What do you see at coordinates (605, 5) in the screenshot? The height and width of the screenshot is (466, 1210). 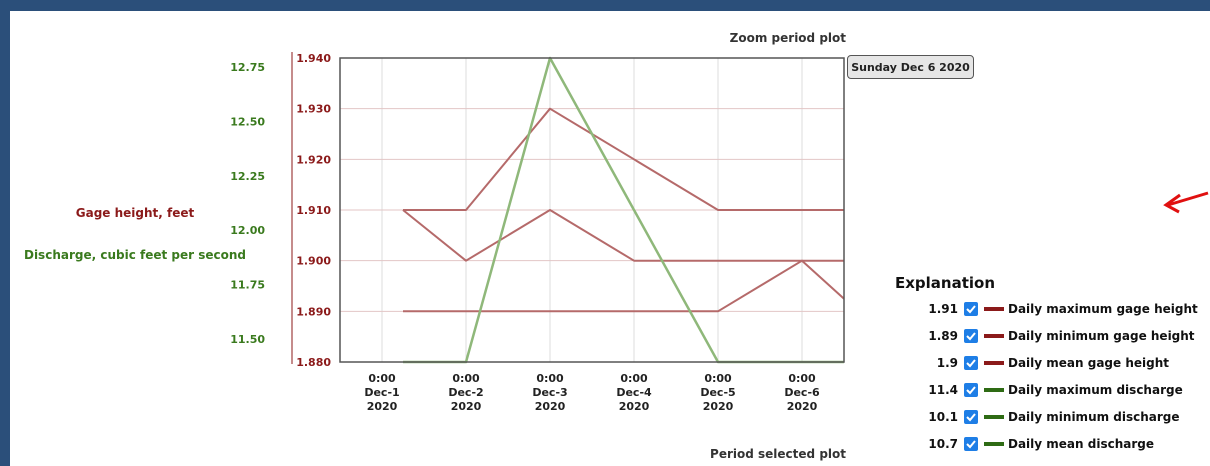 I see `top-frame-border` at bounding box center [605, 5].